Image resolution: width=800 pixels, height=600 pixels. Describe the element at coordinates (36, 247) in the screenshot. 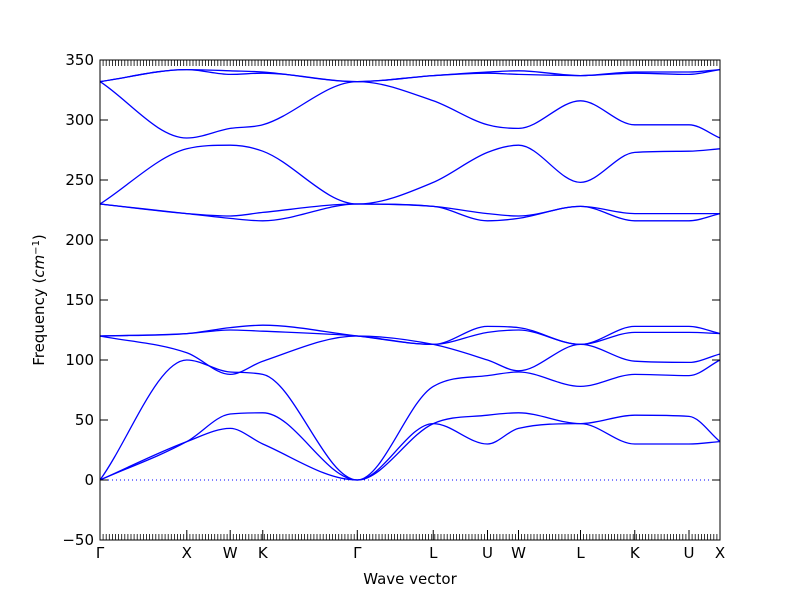

I see `y-axis-label-exponent: −1` at that location.